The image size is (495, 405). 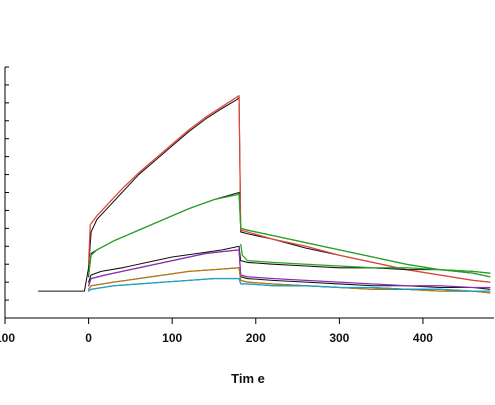 I want to click on x-tick-label-4: 300, so click(x=339, y=338).